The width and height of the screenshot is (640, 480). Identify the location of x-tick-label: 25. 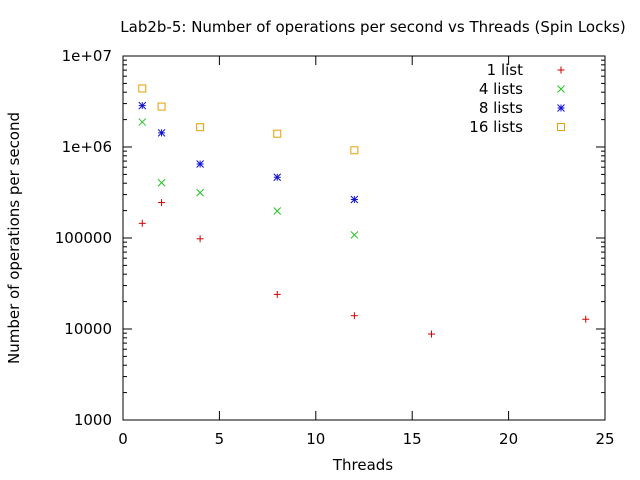
(604, 439).